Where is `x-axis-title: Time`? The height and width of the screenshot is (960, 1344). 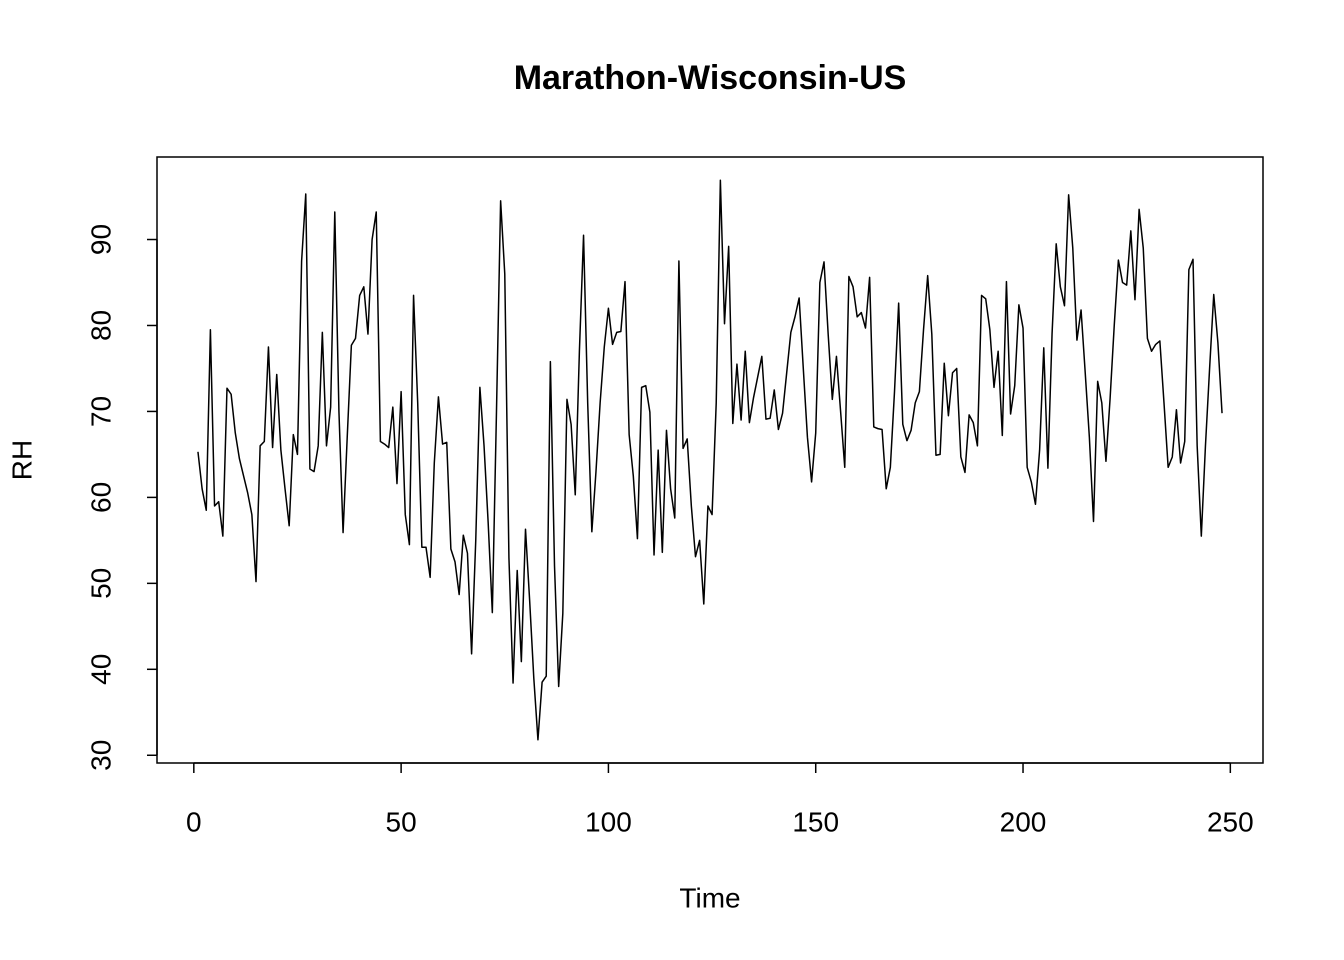 x-axis-title: Time is located at coordinates (709, 897).